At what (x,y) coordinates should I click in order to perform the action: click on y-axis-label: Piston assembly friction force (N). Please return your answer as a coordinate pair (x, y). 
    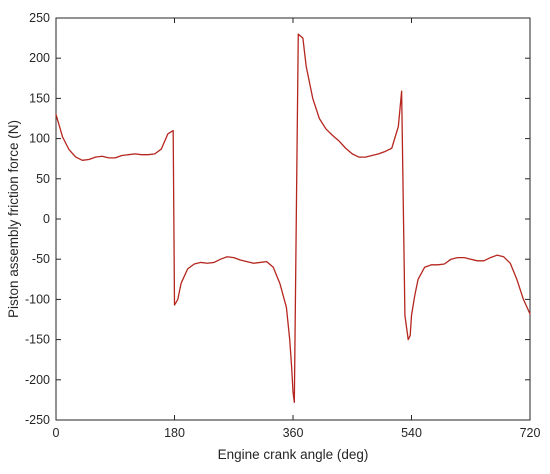
    Looking at the image, I should click on (13, 219).